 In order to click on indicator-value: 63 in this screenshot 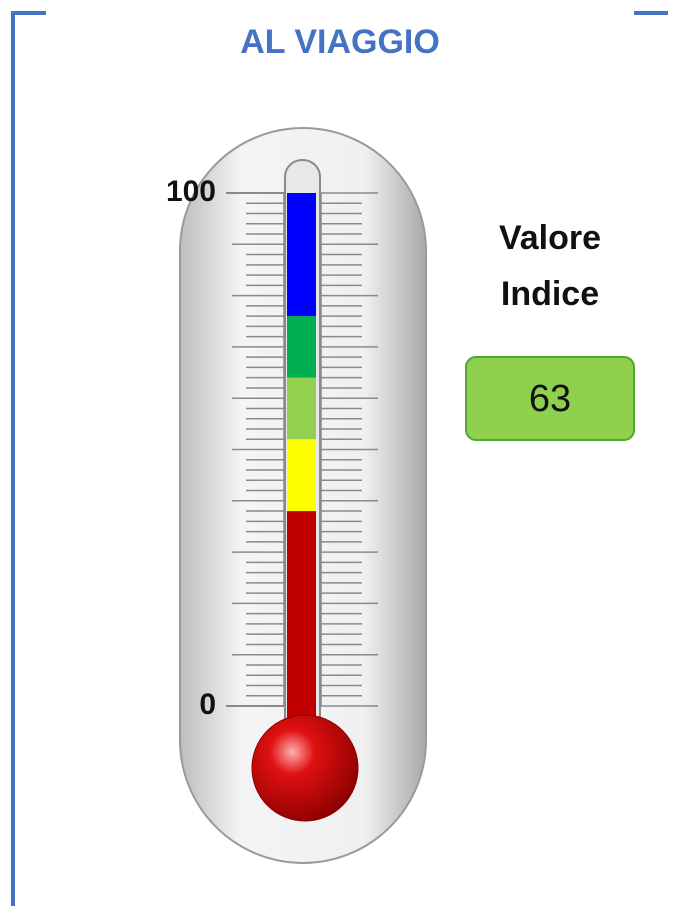, I will do `click(550, 399)`.